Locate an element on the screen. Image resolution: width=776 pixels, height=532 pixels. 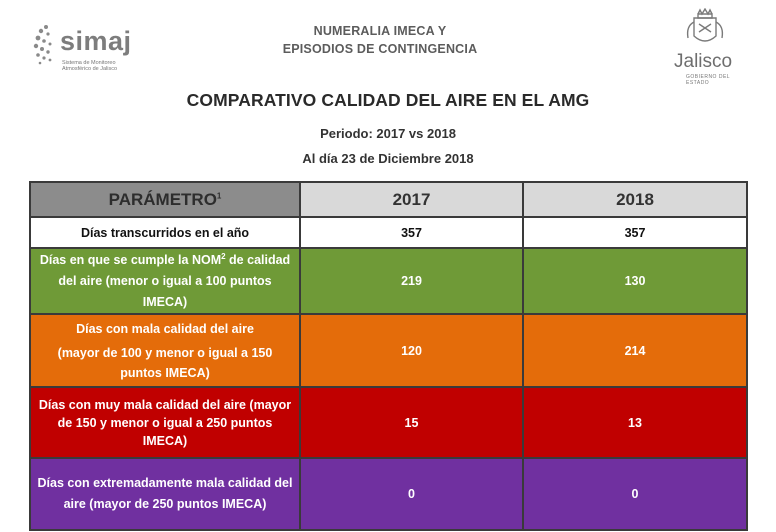
header-title-line2: EPISODIOS DE CONTINGENCIA is located at coordinates (380, 49).